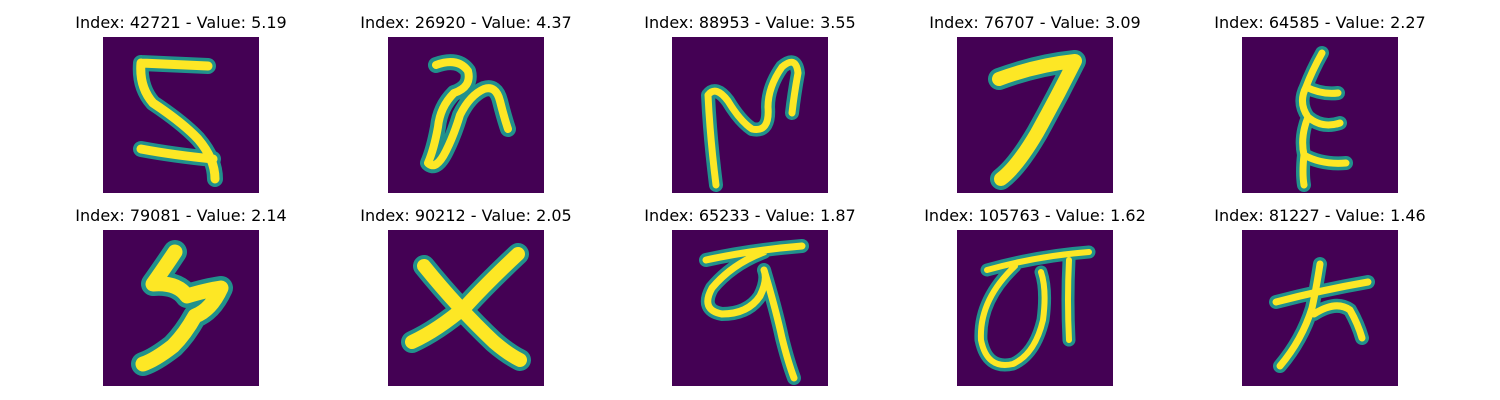 The height and width of the screenshot is (400, 1500). I want to click on image-title: Index: 105763 - Value: 1.62, so click(1035, 215).